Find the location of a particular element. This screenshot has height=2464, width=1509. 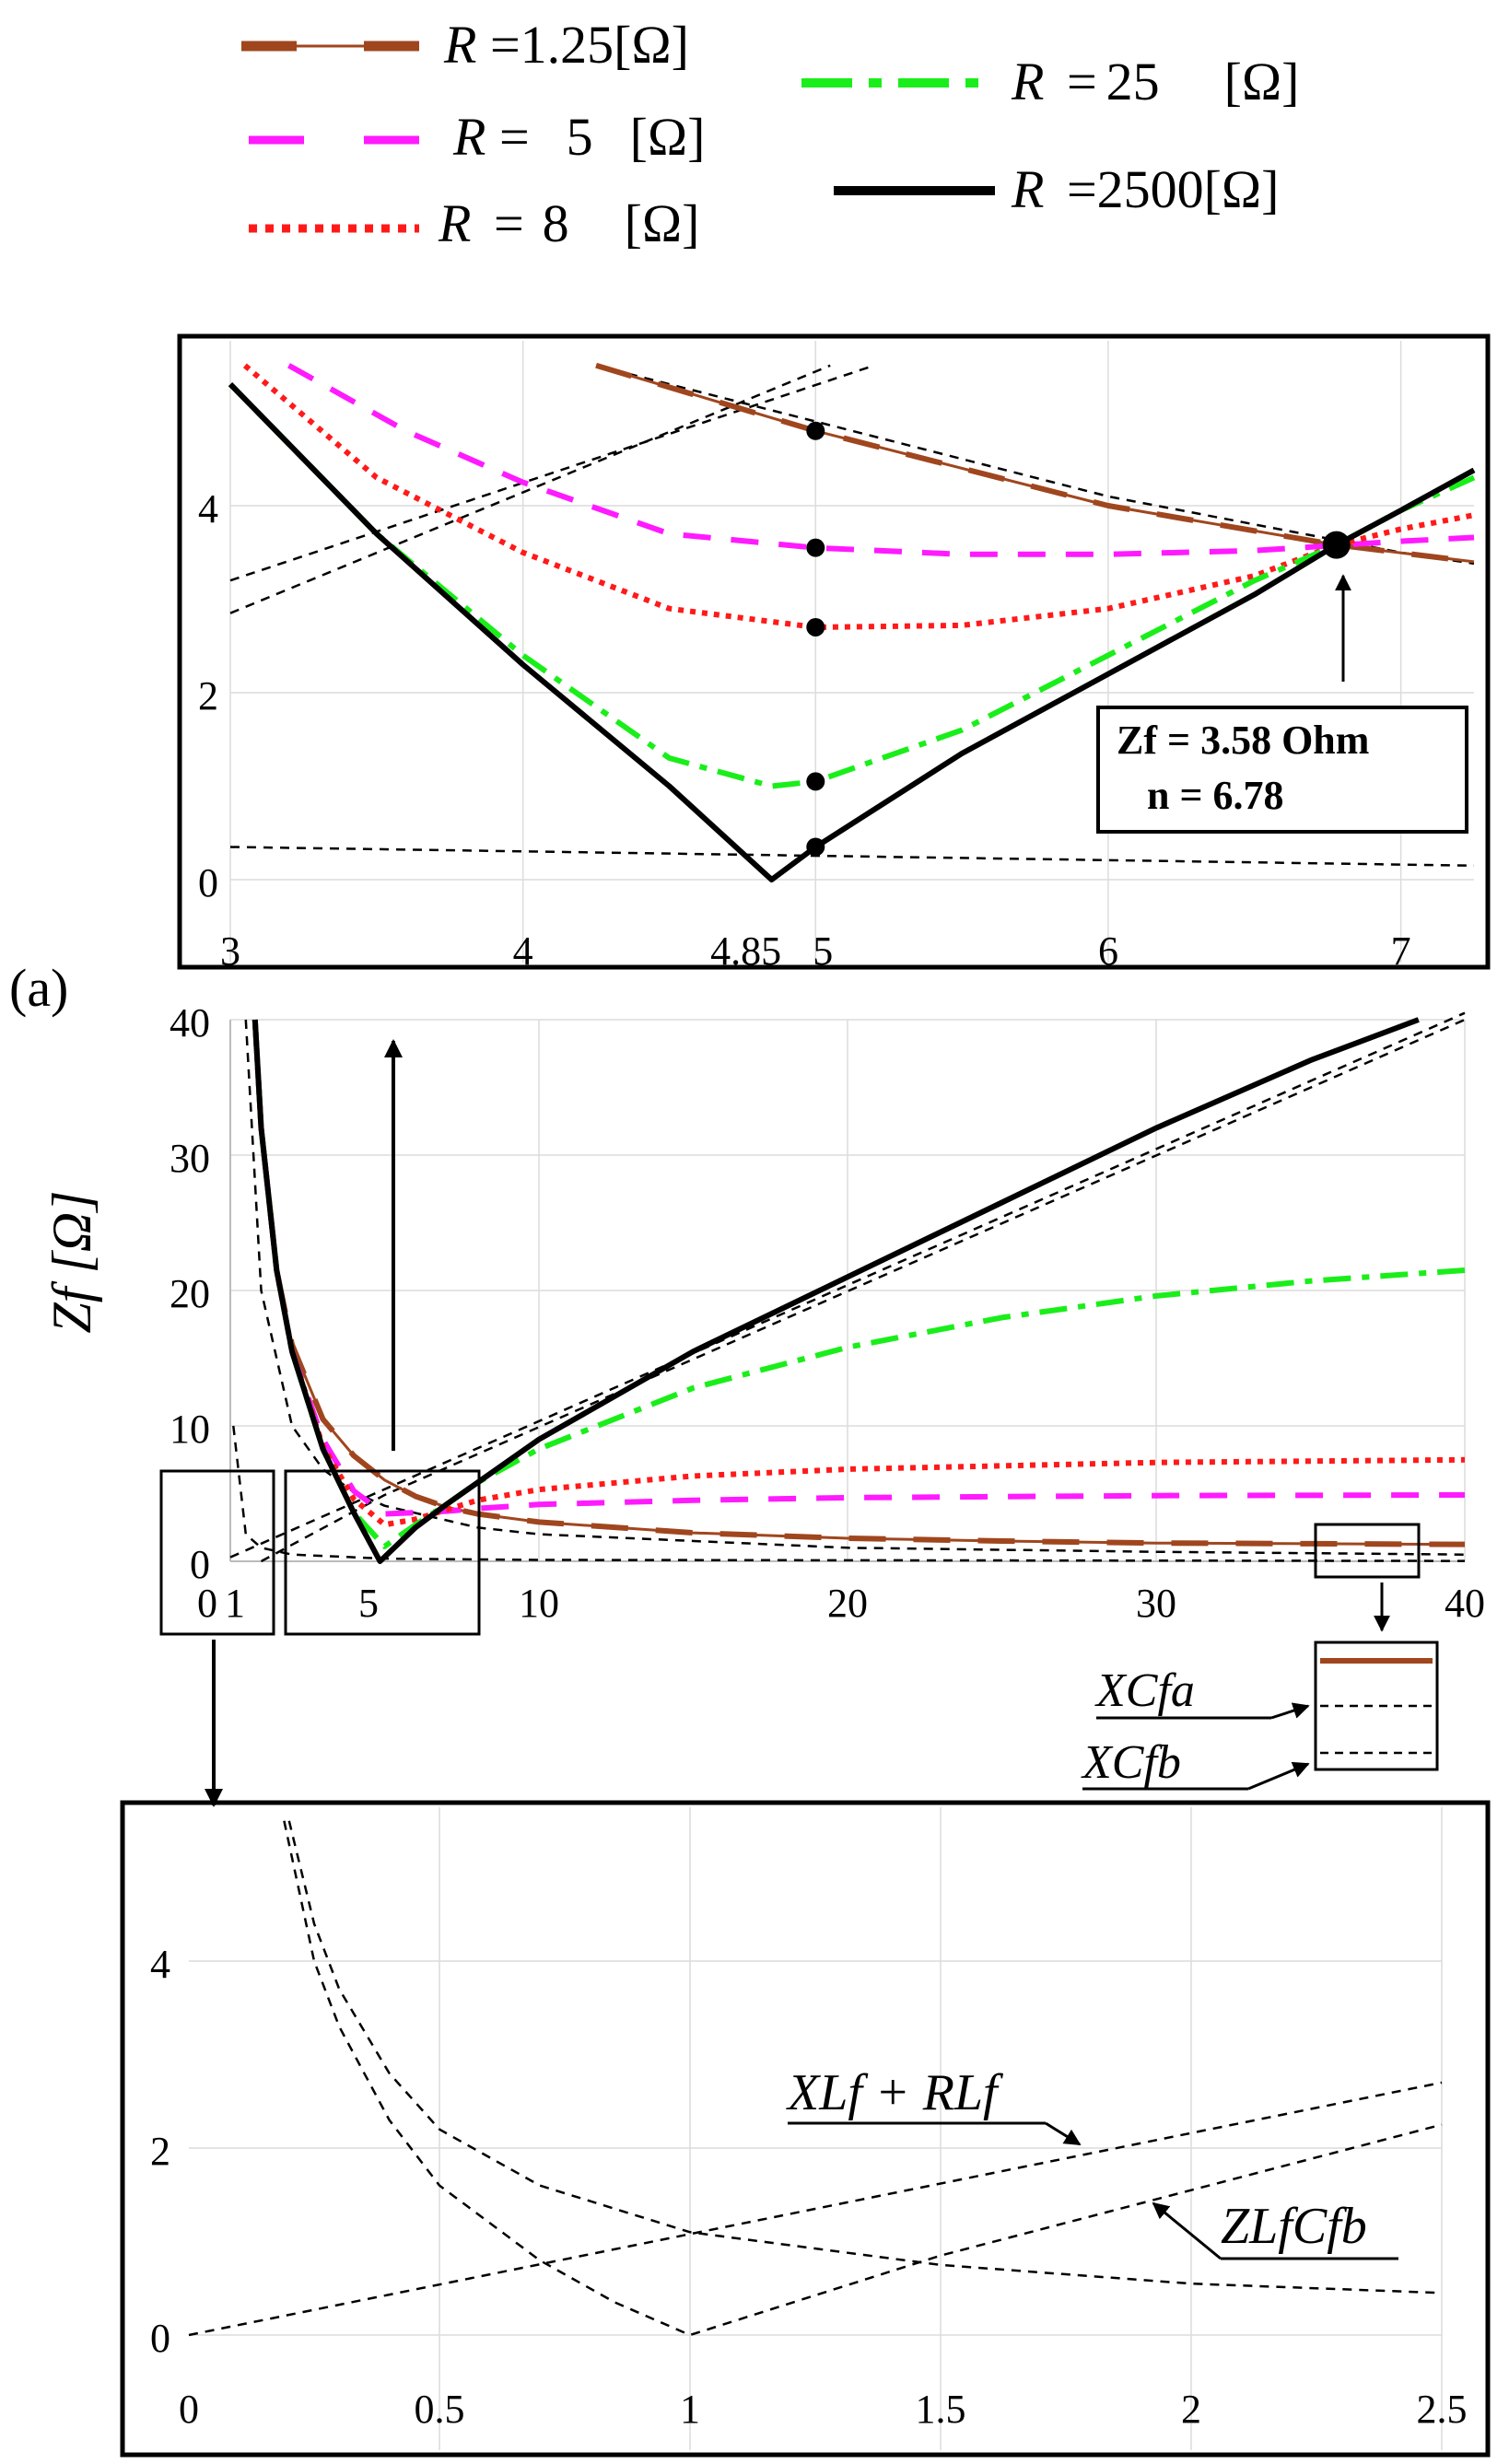

main-x-tick-40: 40 is located at coordinates (1465, 1603).